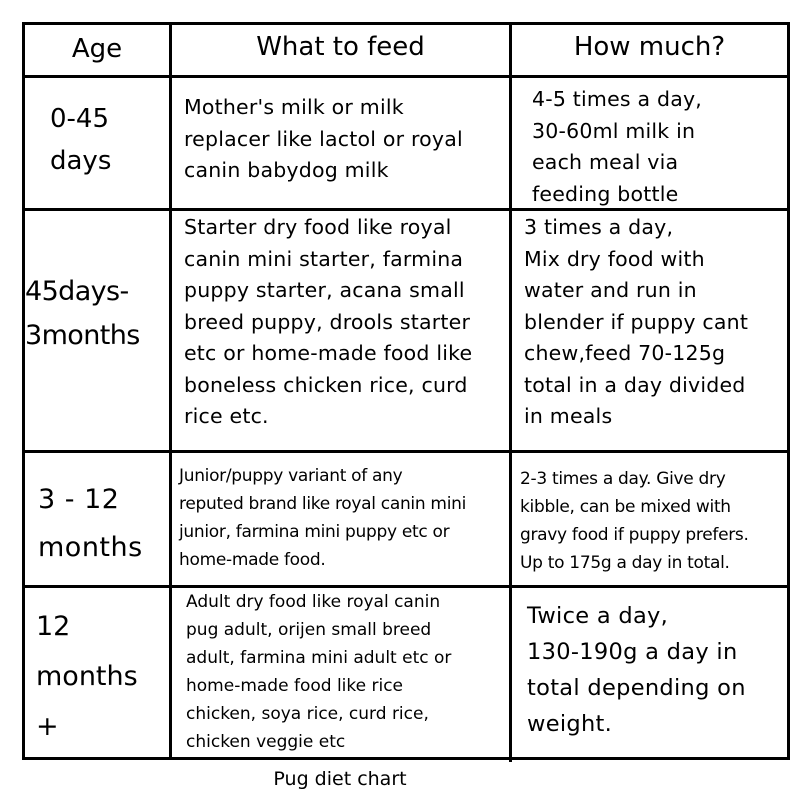 The image size is (800, 799). I want to click on header-age: Age, so click(97, 49).